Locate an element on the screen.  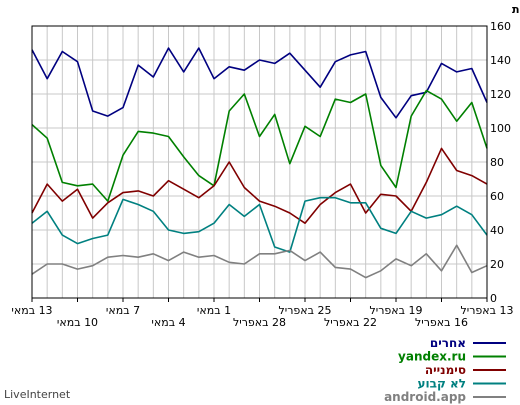
y-tick-label: 60 is located at coordinates (497, 196).